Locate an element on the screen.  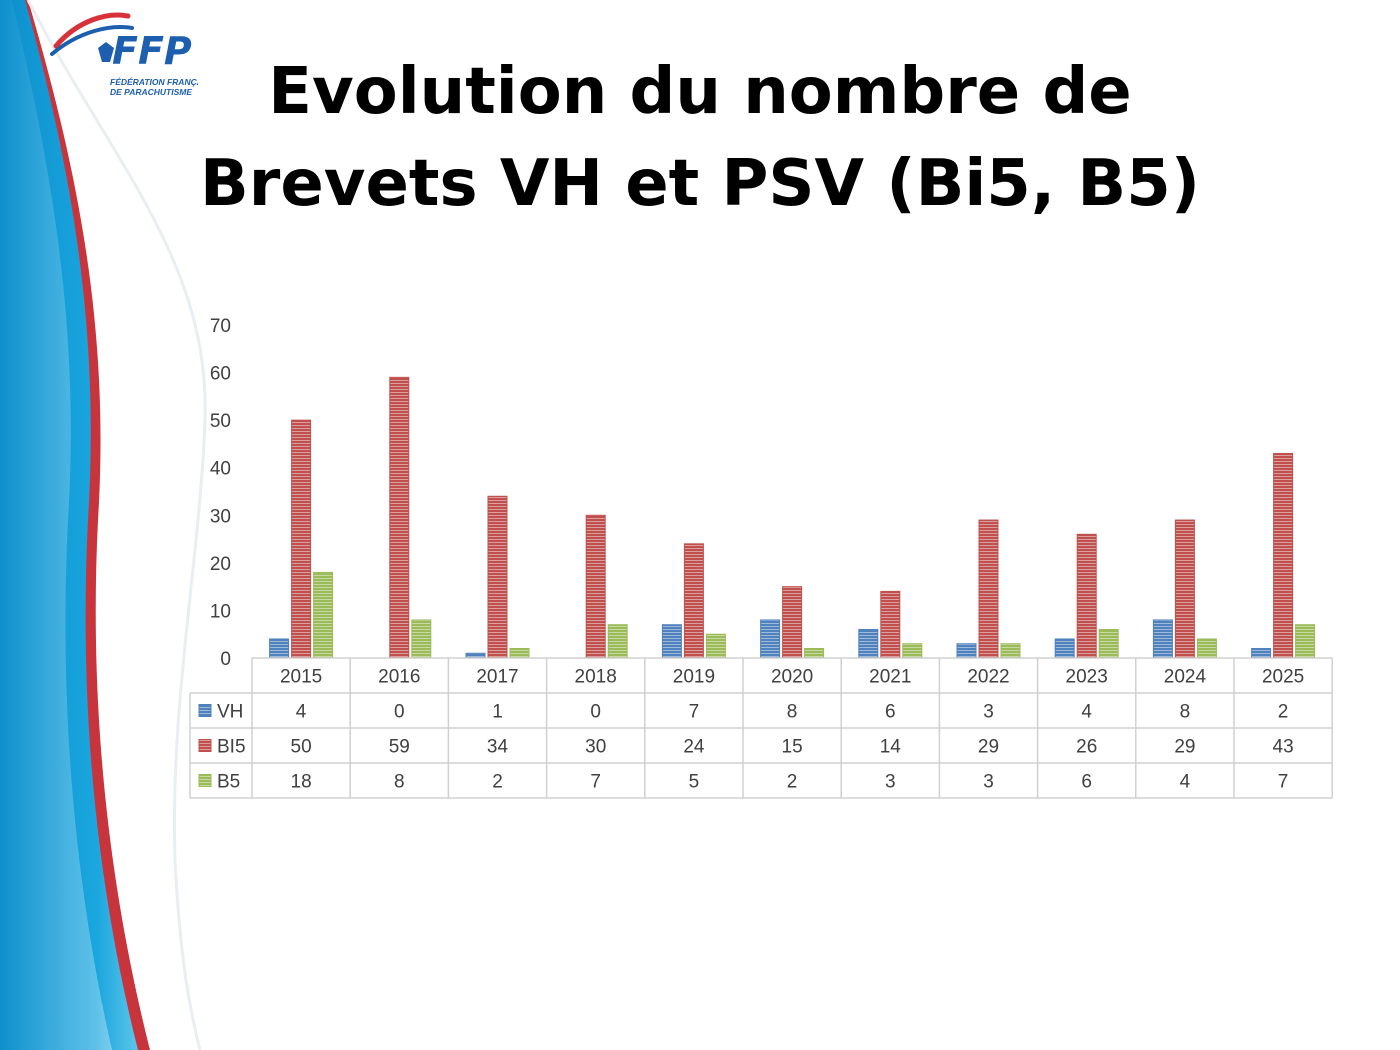
legend-label-b5: B5 is located at coordinates (228, 782).